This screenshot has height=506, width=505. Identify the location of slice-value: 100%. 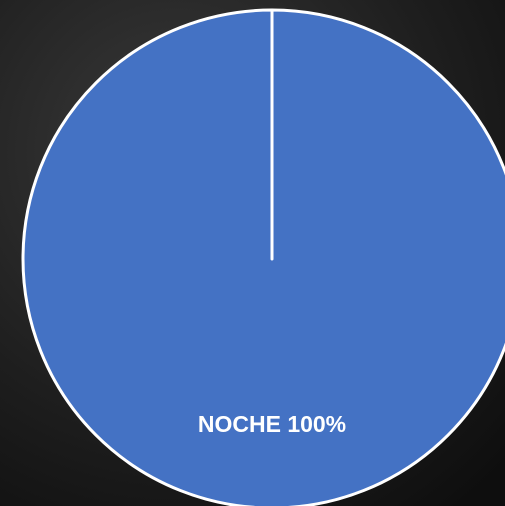
(316, 424).